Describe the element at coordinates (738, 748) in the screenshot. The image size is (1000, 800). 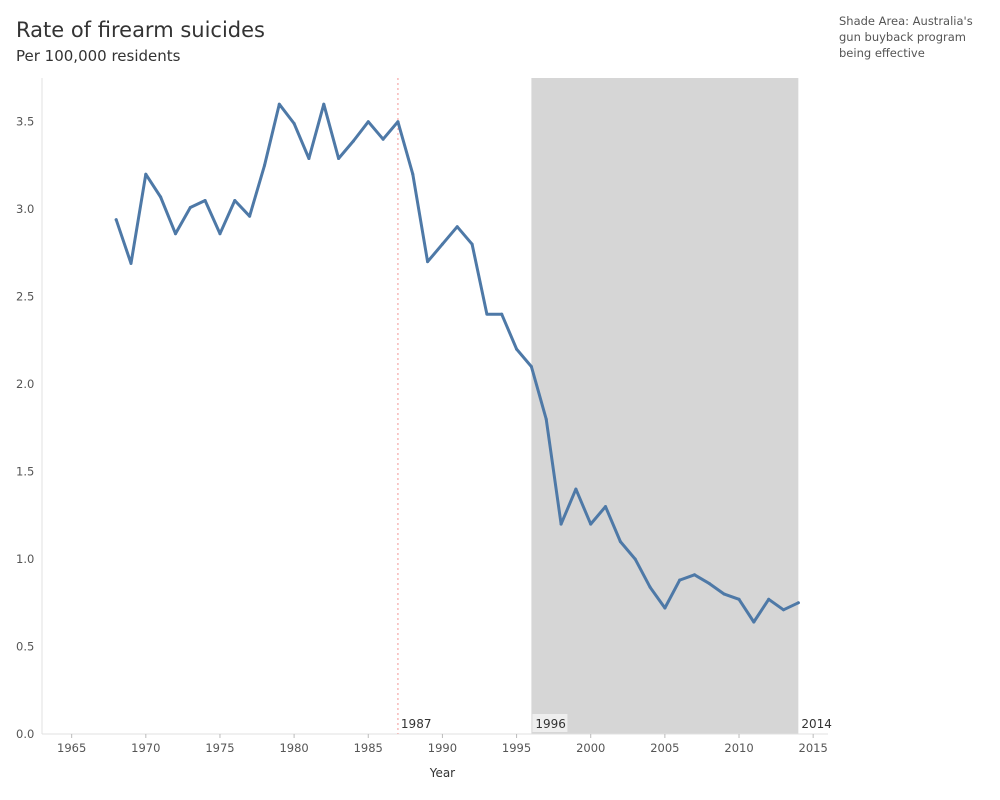
I see `x-tick-label: 2010` at that location.